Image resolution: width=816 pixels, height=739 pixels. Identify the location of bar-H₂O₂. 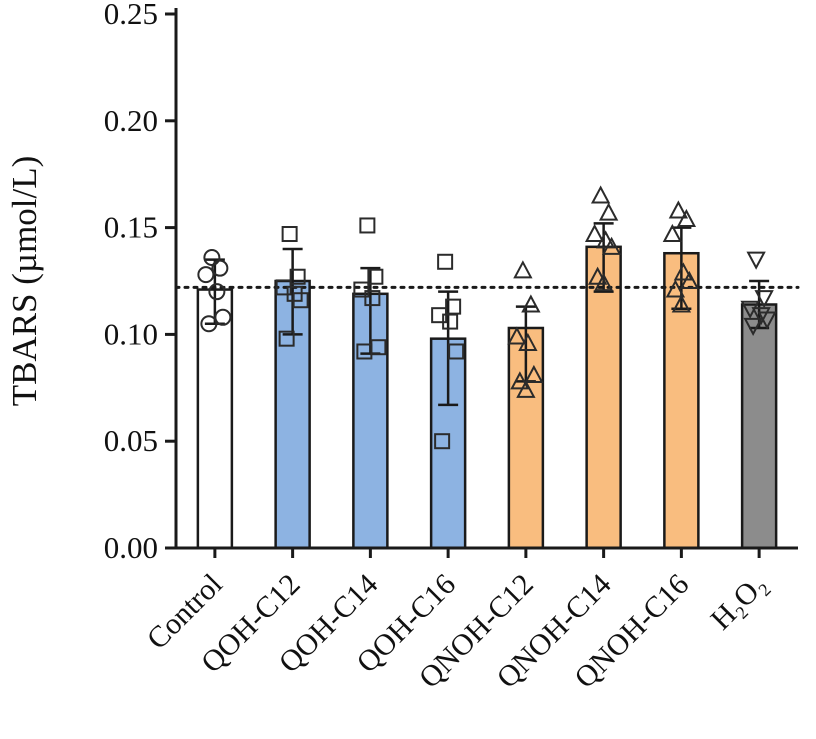
(759, 426).